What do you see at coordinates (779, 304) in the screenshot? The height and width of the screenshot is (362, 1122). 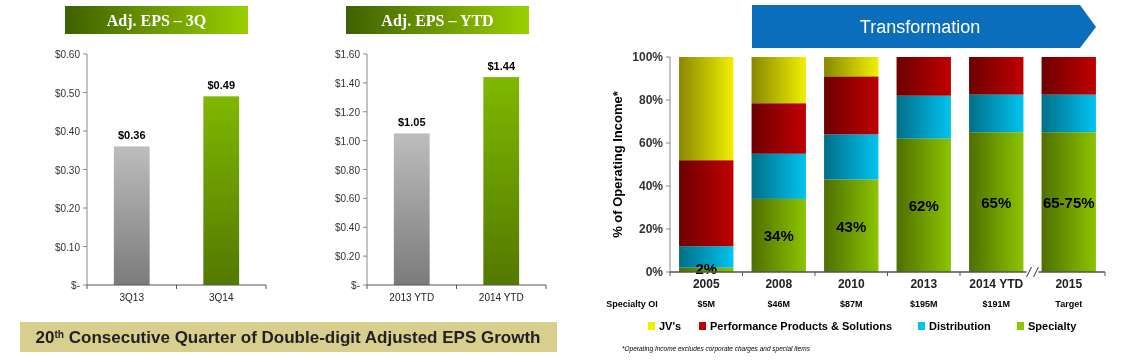 I see `text: $46M` at bounding box center [779, 304].